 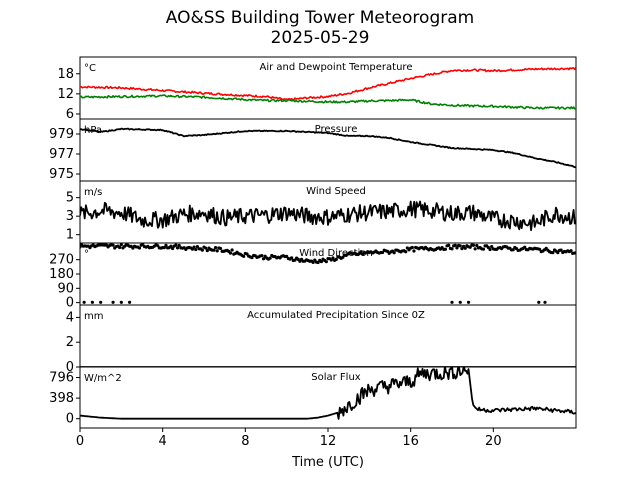 I want to click on y-tick-label: 3, so click(x=70, y=216).